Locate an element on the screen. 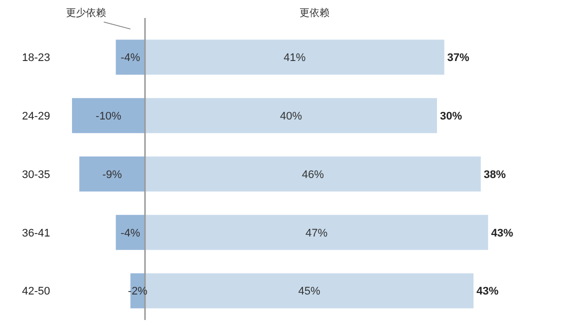 This screenshot has width=577, height=335. text: 更少依赖 is located at coordinates (86, 13).